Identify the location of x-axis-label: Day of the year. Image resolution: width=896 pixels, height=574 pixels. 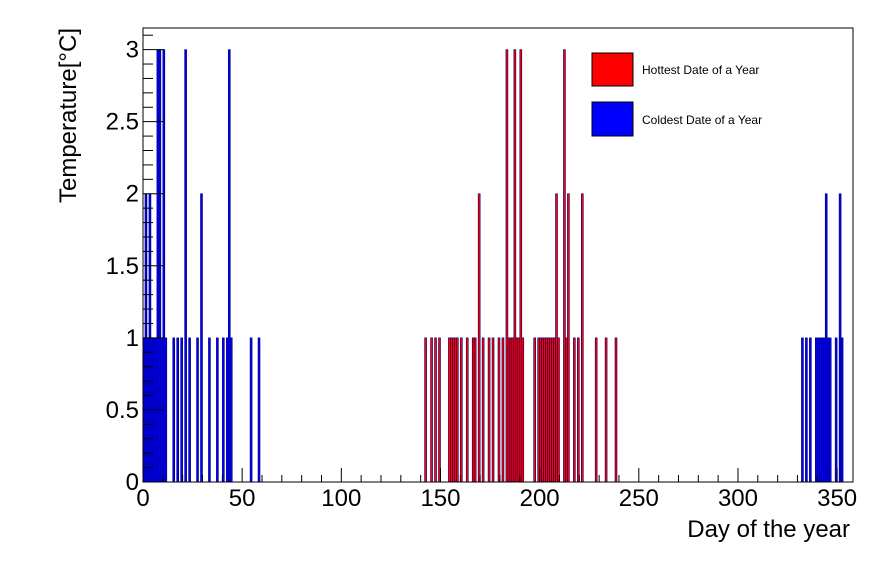
(768, 529).